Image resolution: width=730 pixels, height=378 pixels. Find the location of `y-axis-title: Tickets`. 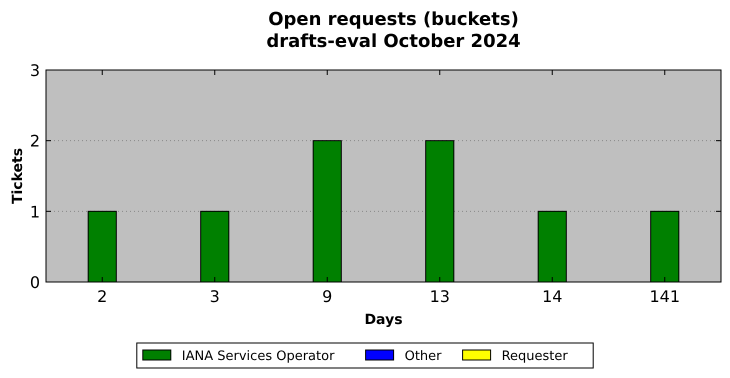

y-axis-title: Tickets is located at coordinates (18, 176).